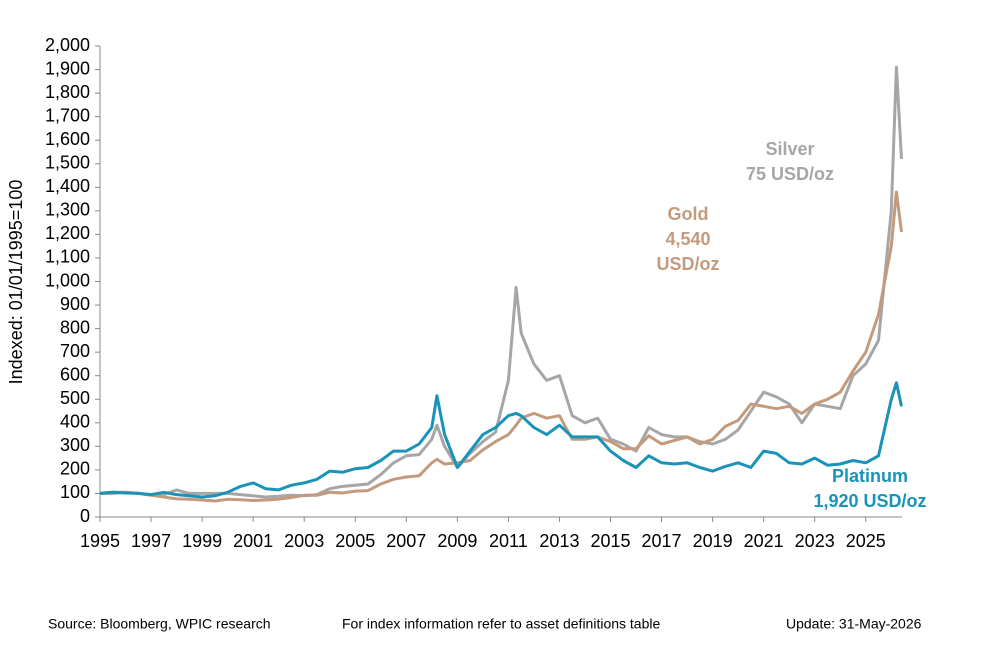 The width and height of the screenshot is (1000, 652). What do you see at coordinates (764, 541) in the screenshot?
I see `x-tick-label: 2021` at bounding box center [764, 541].